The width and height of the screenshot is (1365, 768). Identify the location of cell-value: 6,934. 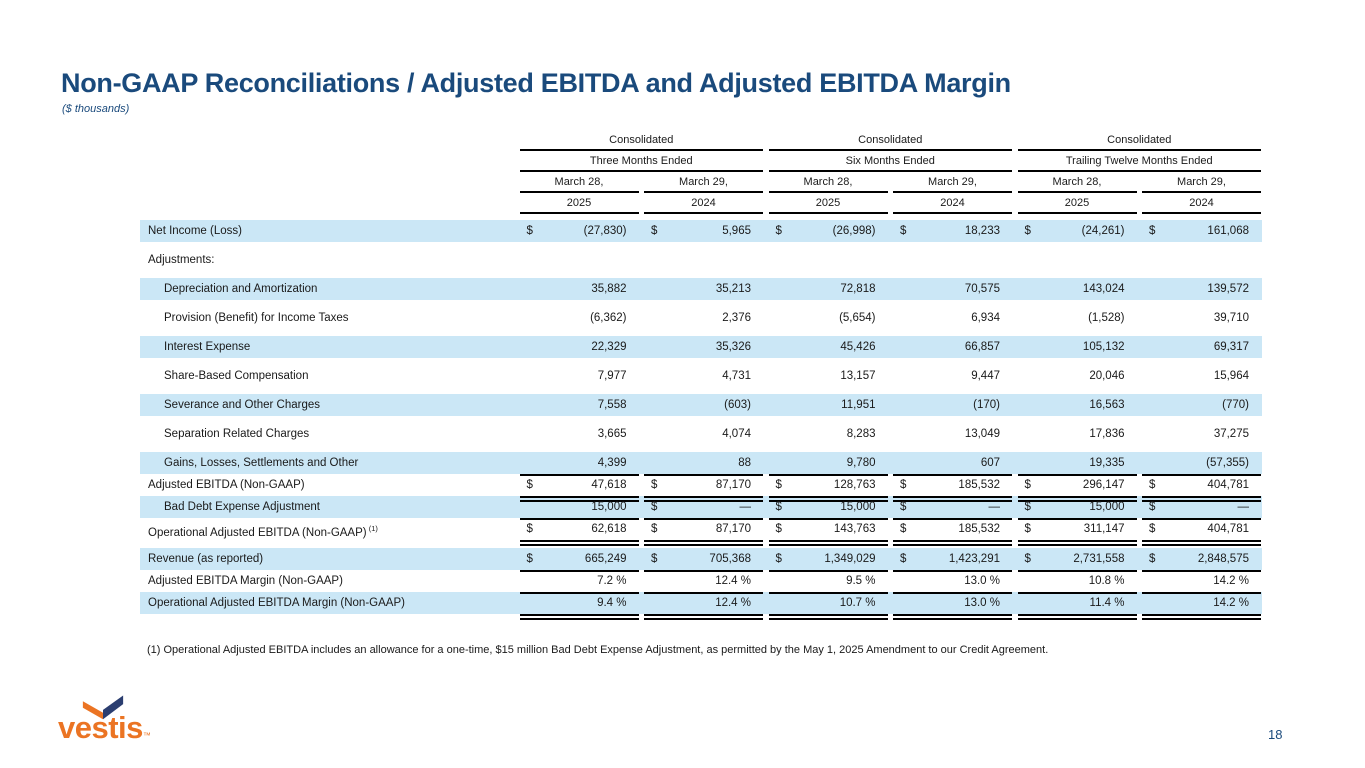
(985, 318).